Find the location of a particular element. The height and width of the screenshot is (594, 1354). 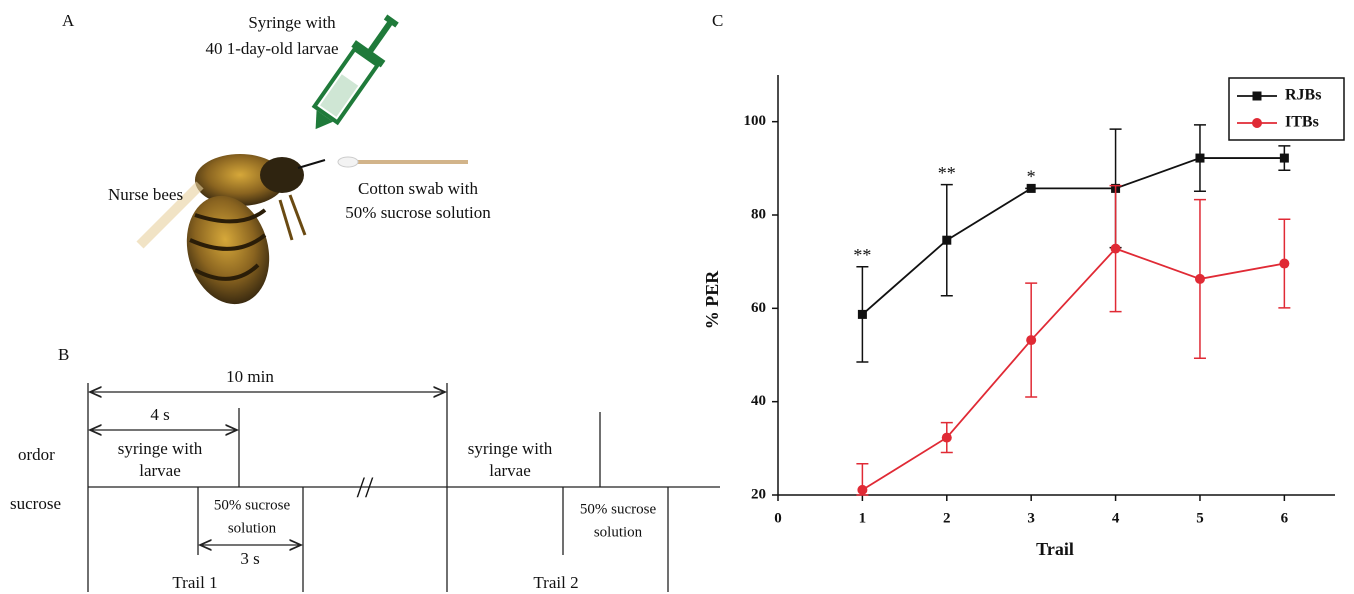

y-tick-label: 80 is located at coordinates (758, 214).